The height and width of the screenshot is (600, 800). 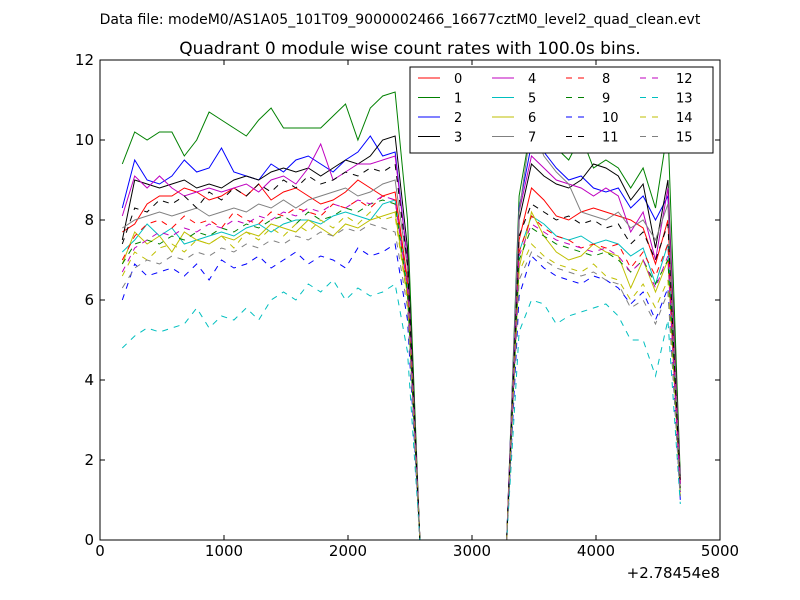 What do you see at coordinates (84, 60) in the screenshot?
I see `y-tick-label: 12` at bounding box center [84, 60].